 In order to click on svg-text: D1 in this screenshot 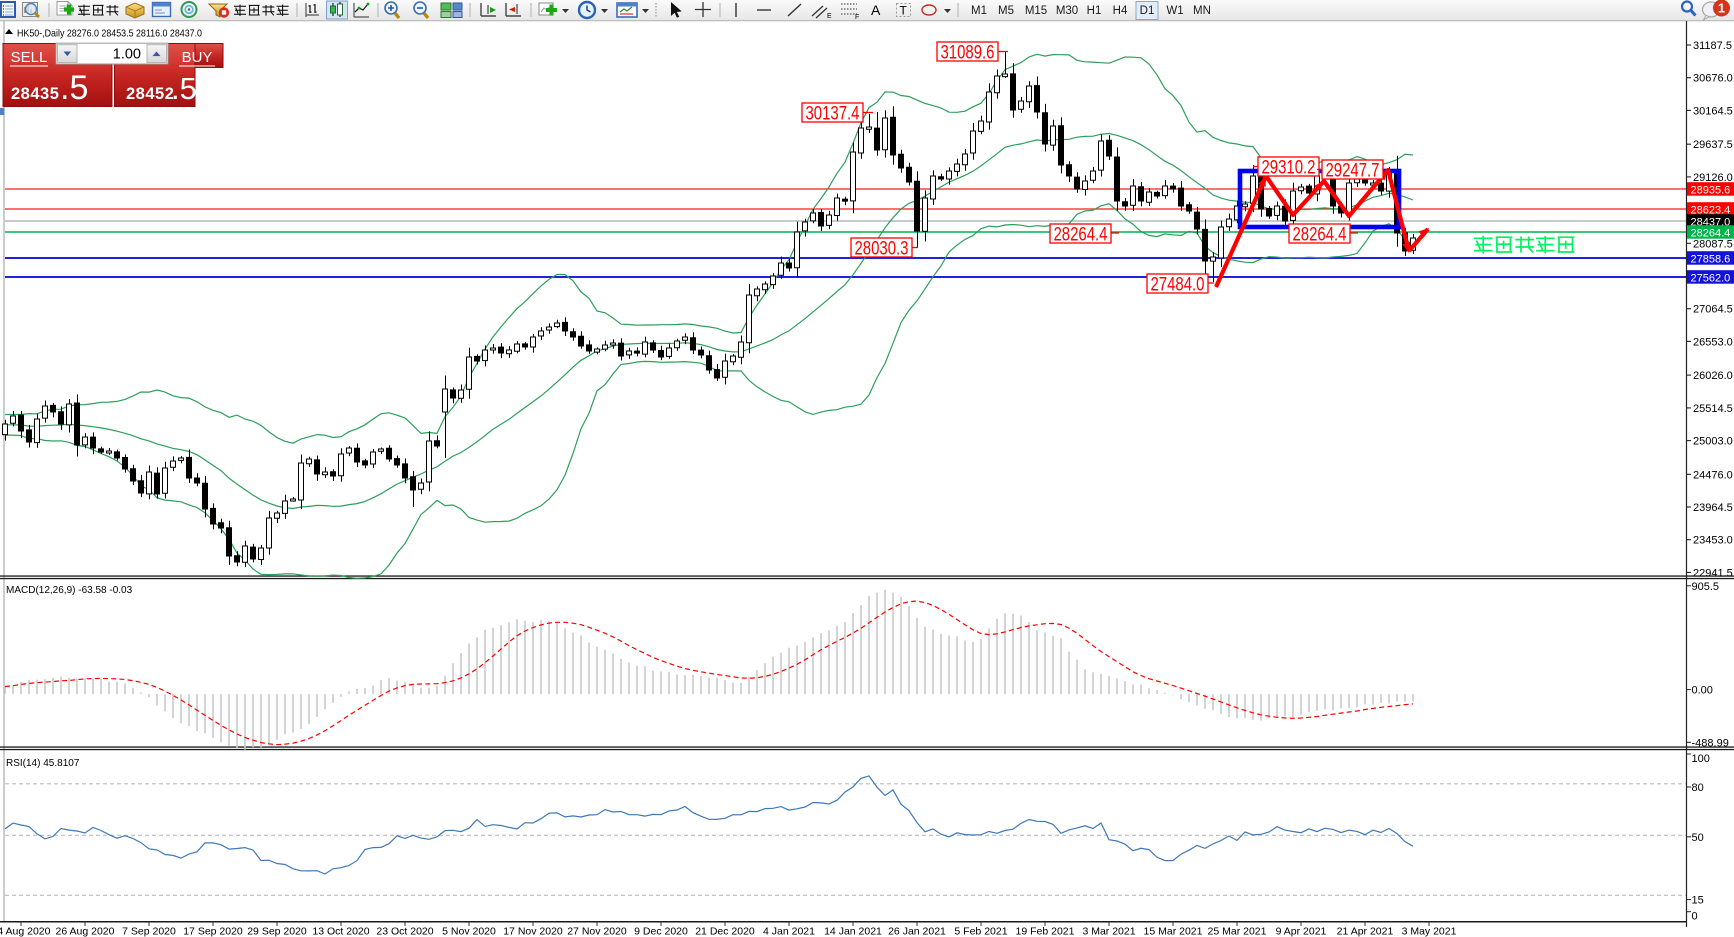, I will do `click(1147, 11)`.